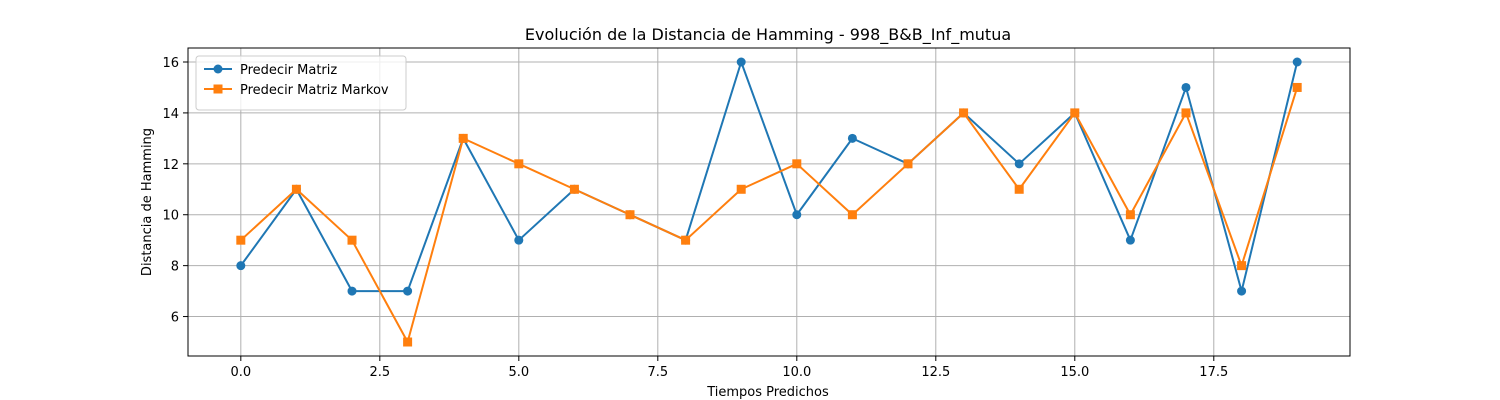 This screenshot has width=1500, height=400. I want to click on x-tick-label: 5.0, so click(518, 372).